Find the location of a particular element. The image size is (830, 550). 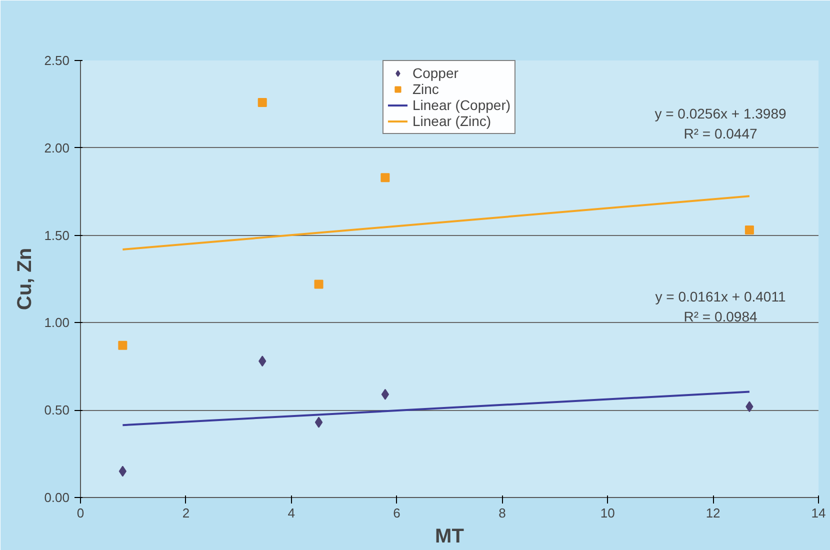

x-tick-label: 12 is located at coordinates (713, 513).